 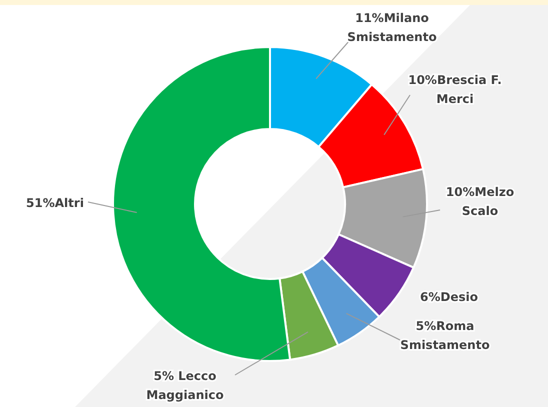 I want to click on slice-label: 5%Roma Smistamento, so click(x=445, y=335).